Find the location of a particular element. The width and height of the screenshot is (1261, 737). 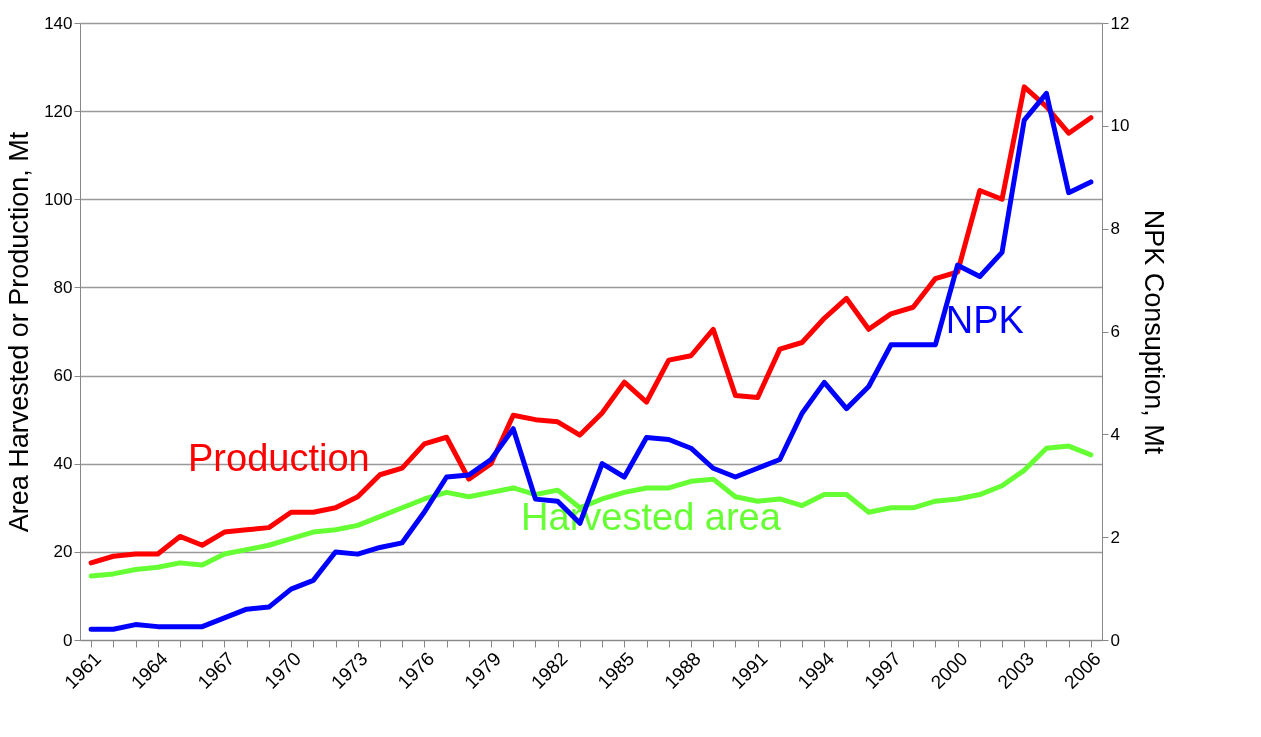

y-tick-label: 20 is located at coordinates (63, 552).